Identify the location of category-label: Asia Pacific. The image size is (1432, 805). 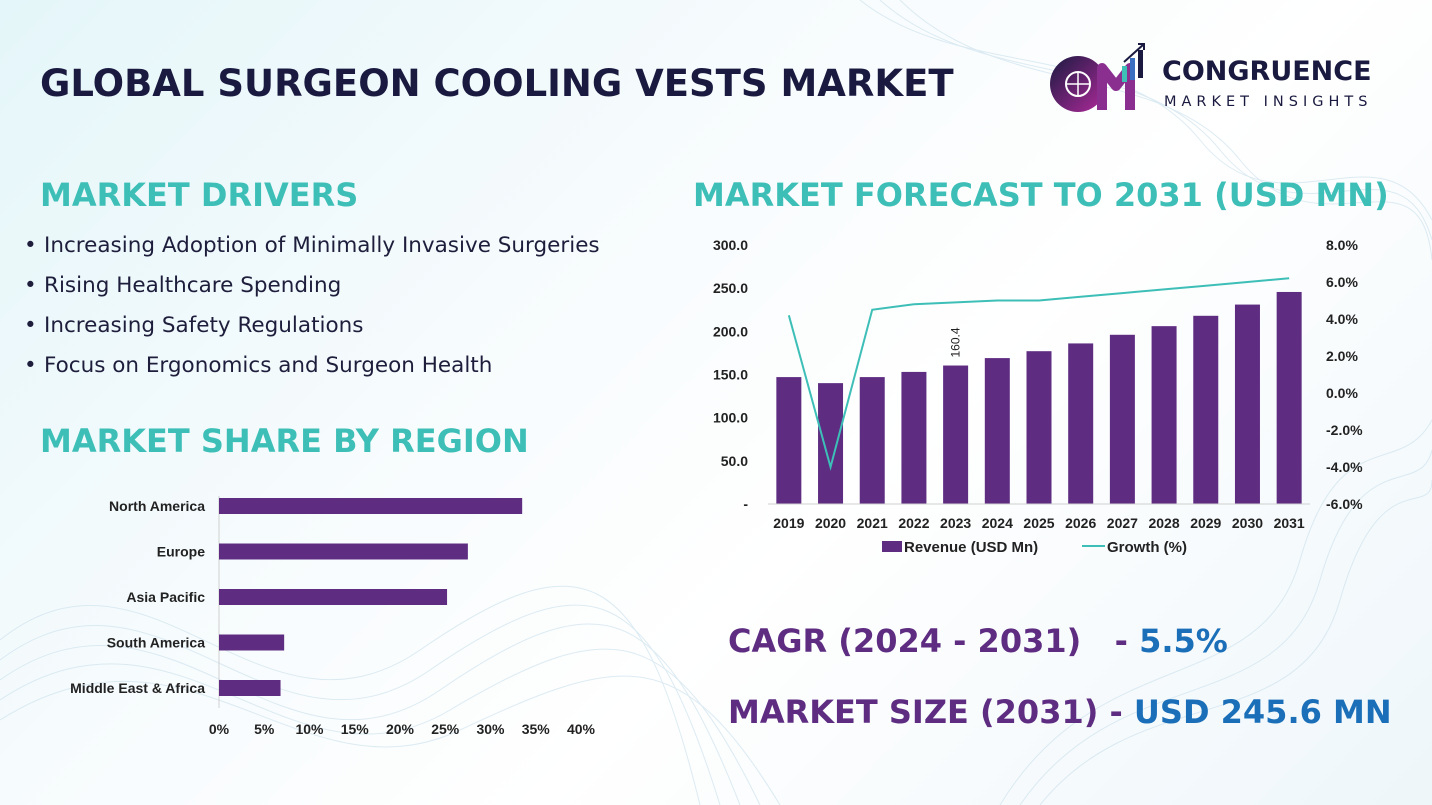
(165, 597).